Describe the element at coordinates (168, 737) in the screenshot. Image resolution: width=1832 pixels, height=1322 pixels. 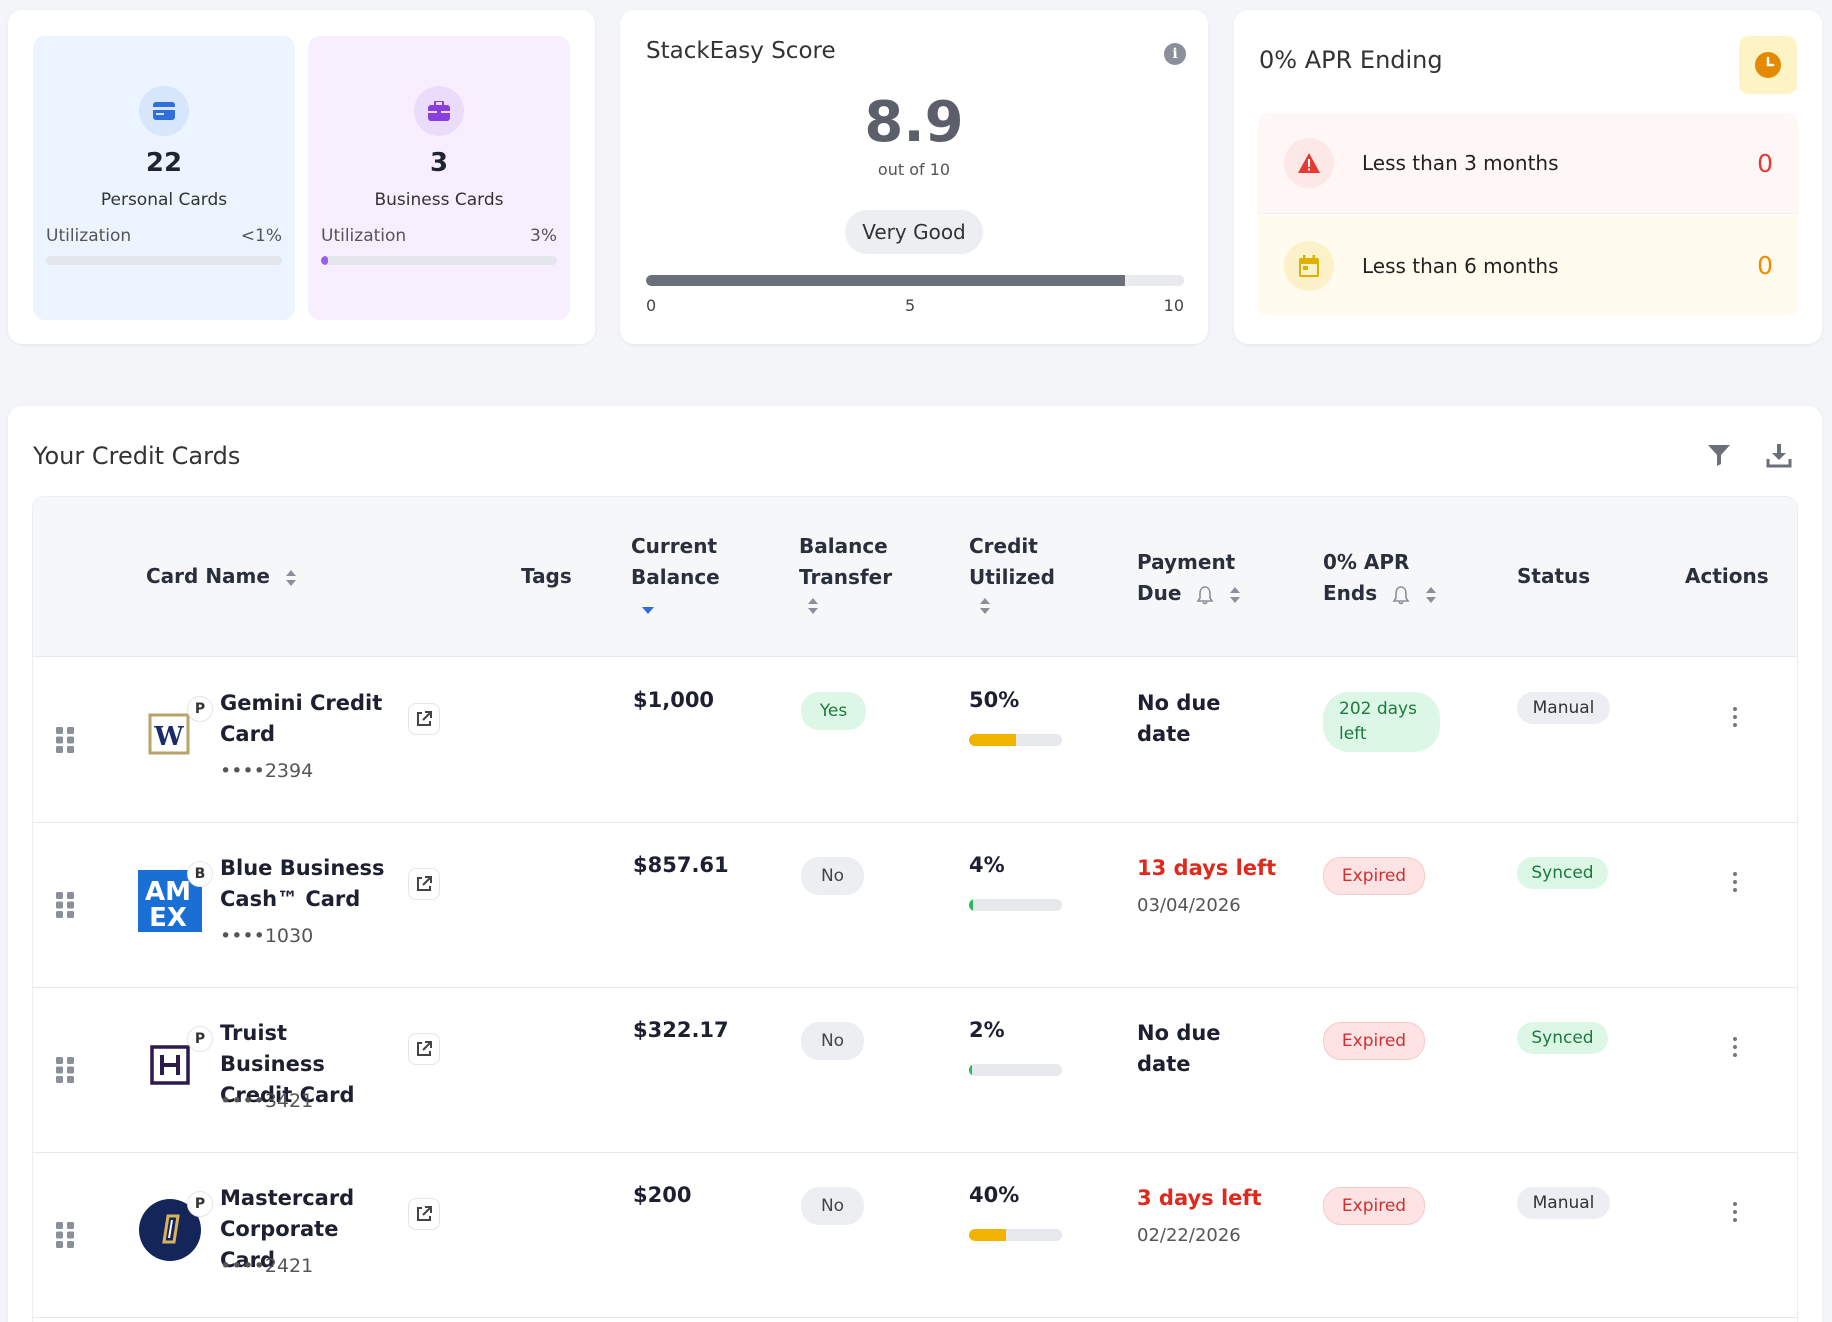
I see `svg-text: W` at that location.